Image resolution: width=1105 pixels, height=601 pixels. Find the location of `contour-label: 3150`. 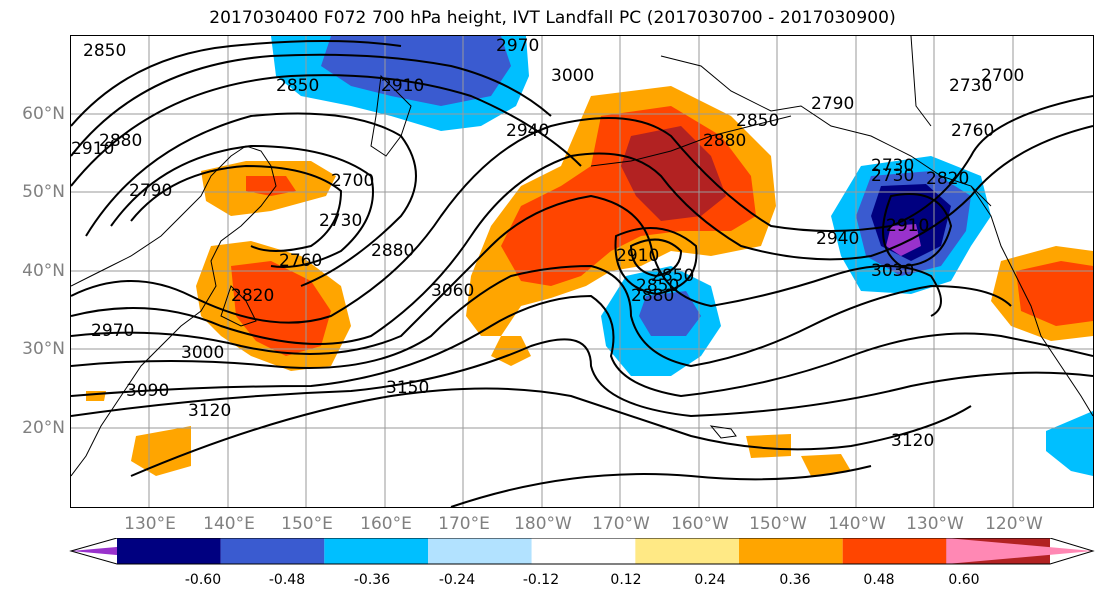

contour-label: 3150 is located at coordinates (407, 388).